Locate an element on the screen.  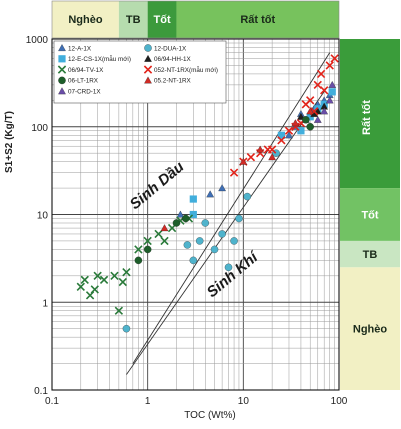
legend-label-2: 12-E-CS-1X(mẫu mới) is located at coordinates (99, 58).